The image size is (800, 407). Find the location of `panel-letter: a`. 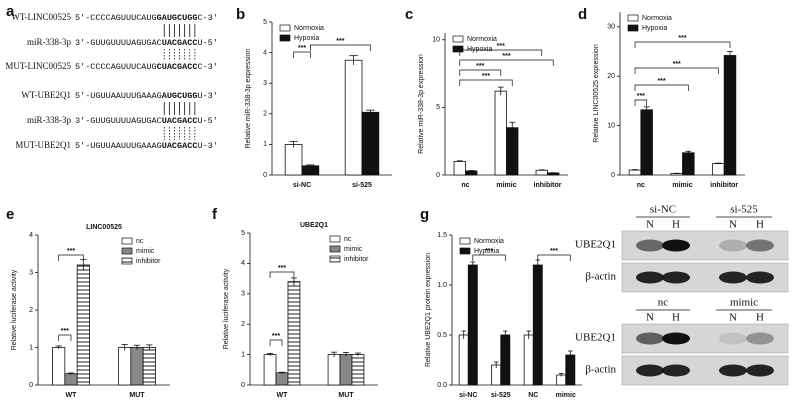

panel-letter: a is located at coordinates (10, 11).